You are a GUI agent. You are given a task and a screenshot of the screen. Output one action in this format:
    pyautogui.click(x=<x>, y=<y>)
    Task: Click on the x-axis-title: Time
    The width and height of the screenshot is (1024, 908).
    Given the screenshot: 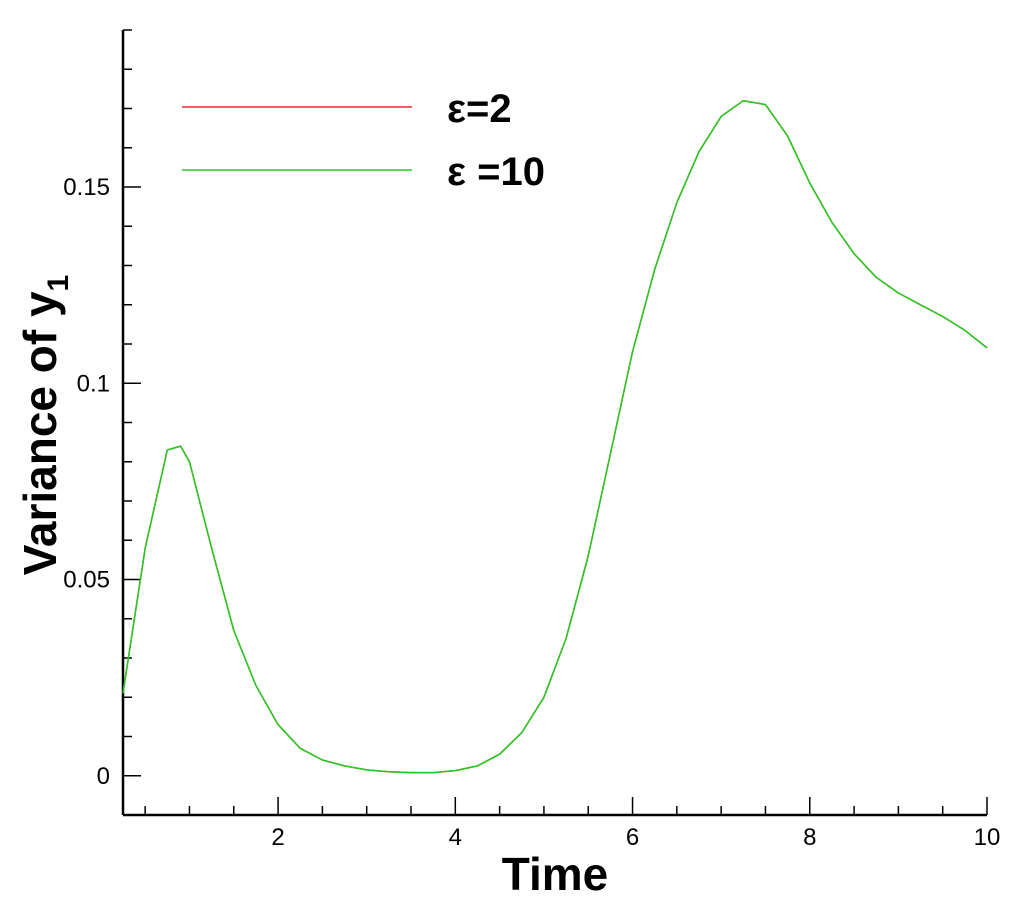 What is the action you would take?
    pyautogui.click(x=555, y=874)
    